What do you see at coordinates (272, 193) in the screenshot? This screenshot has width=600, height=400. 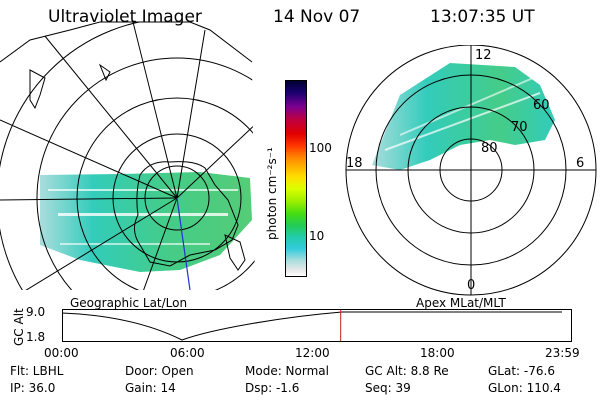 I see `colorbar-unit-label: photon cm⁻²s⁻¹` at bounding box center [272, 193].